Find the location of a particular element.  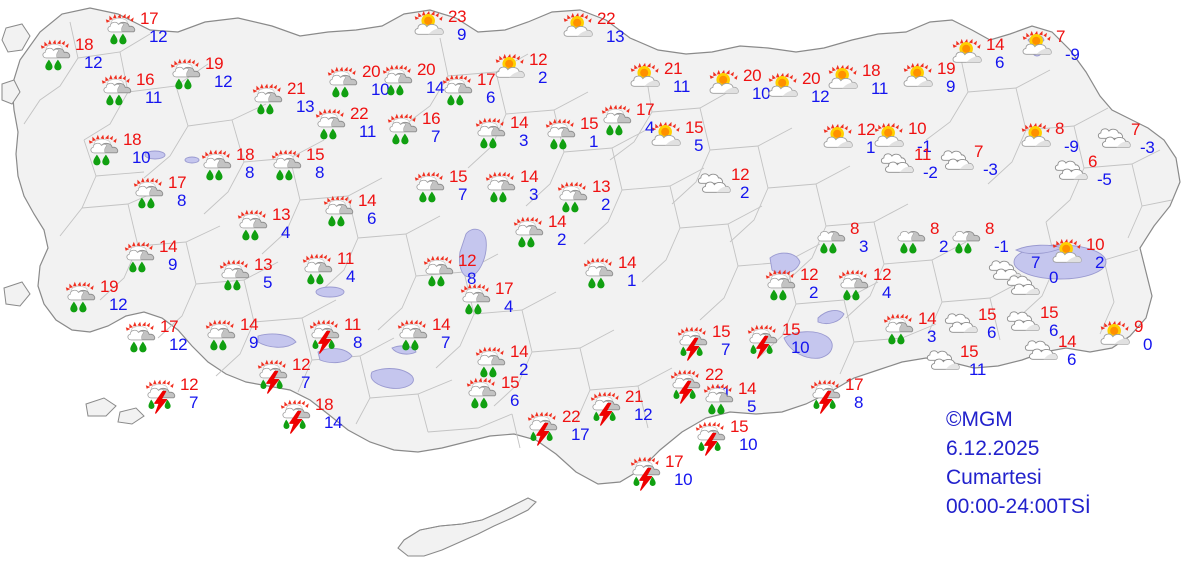

station-temperatures: 21 13 is located at coordinates (307, 97).